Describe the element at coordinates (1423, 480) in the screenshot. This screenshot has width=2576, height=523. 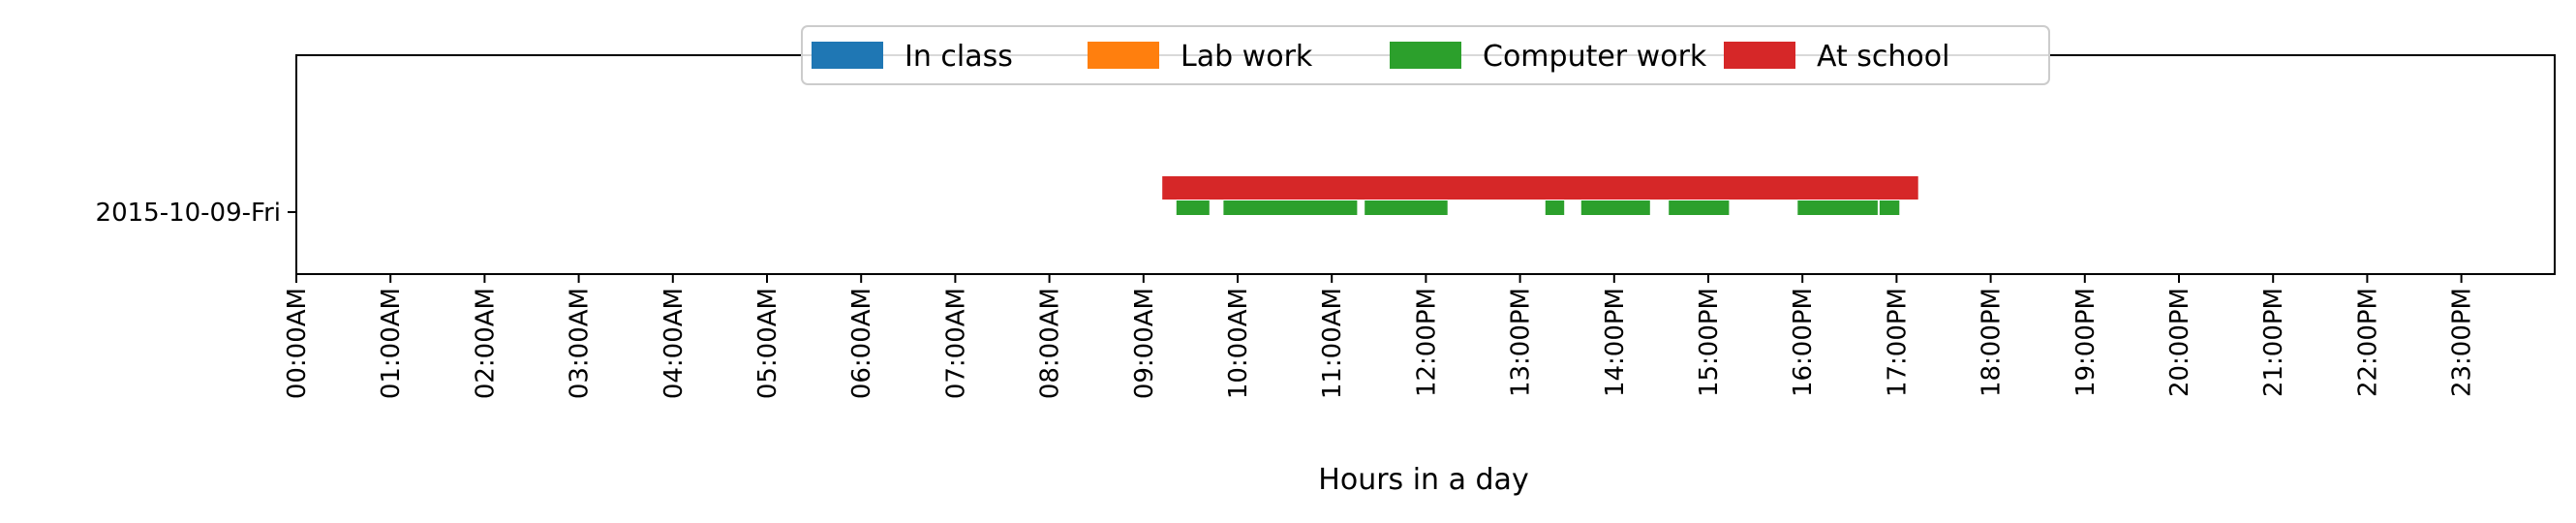
I see `x-axis-title: Hours in a day` at that location.